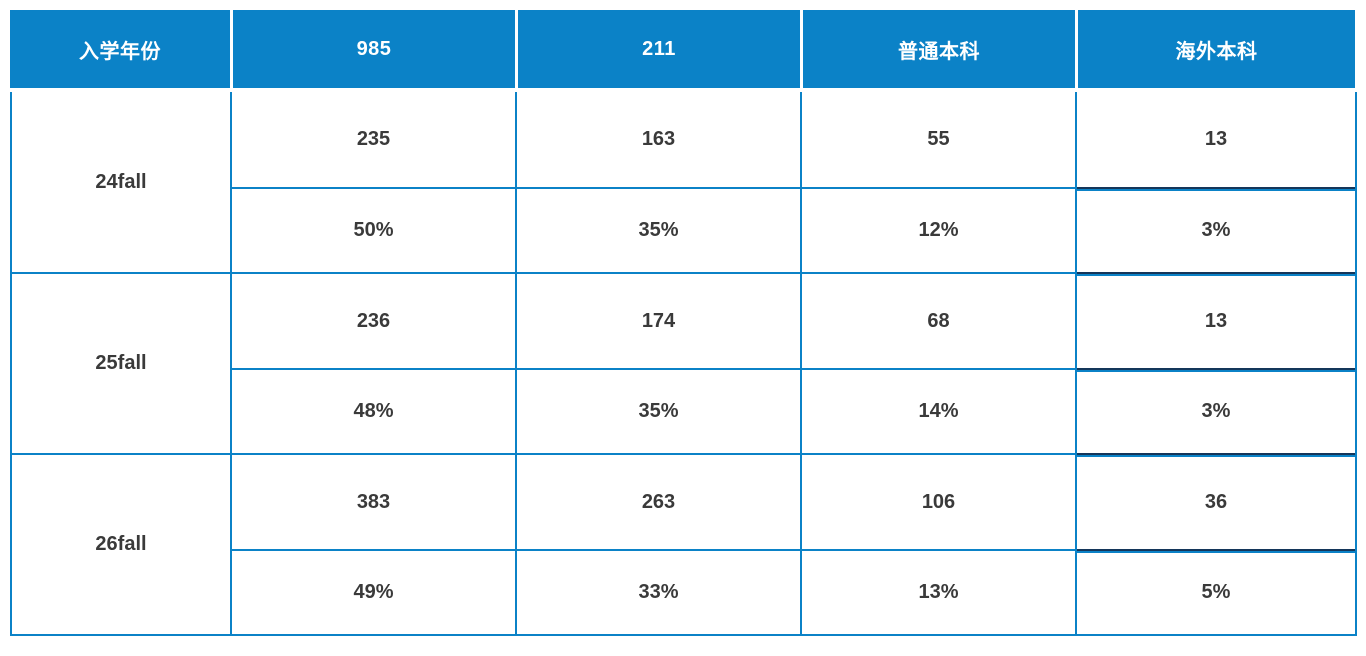  Describe the element at coordinates (1216, 592) in the screenshot. I see `percent-cell-overseas: 5%` at that location.